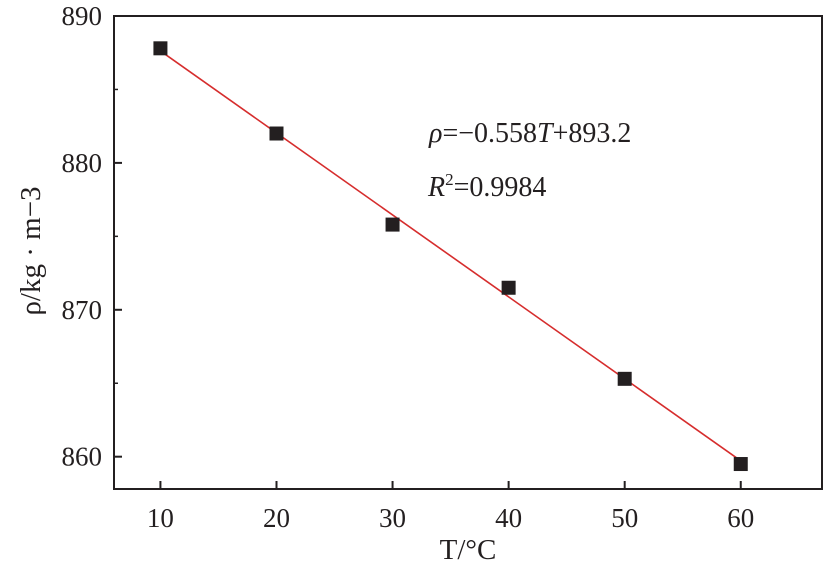 The width and height of the screenshot is (828, 567). What do you see at coordinates (468, 550) in the screenshot?
I see `x-axis-title: T/°C` at bounding box center [468, 550].